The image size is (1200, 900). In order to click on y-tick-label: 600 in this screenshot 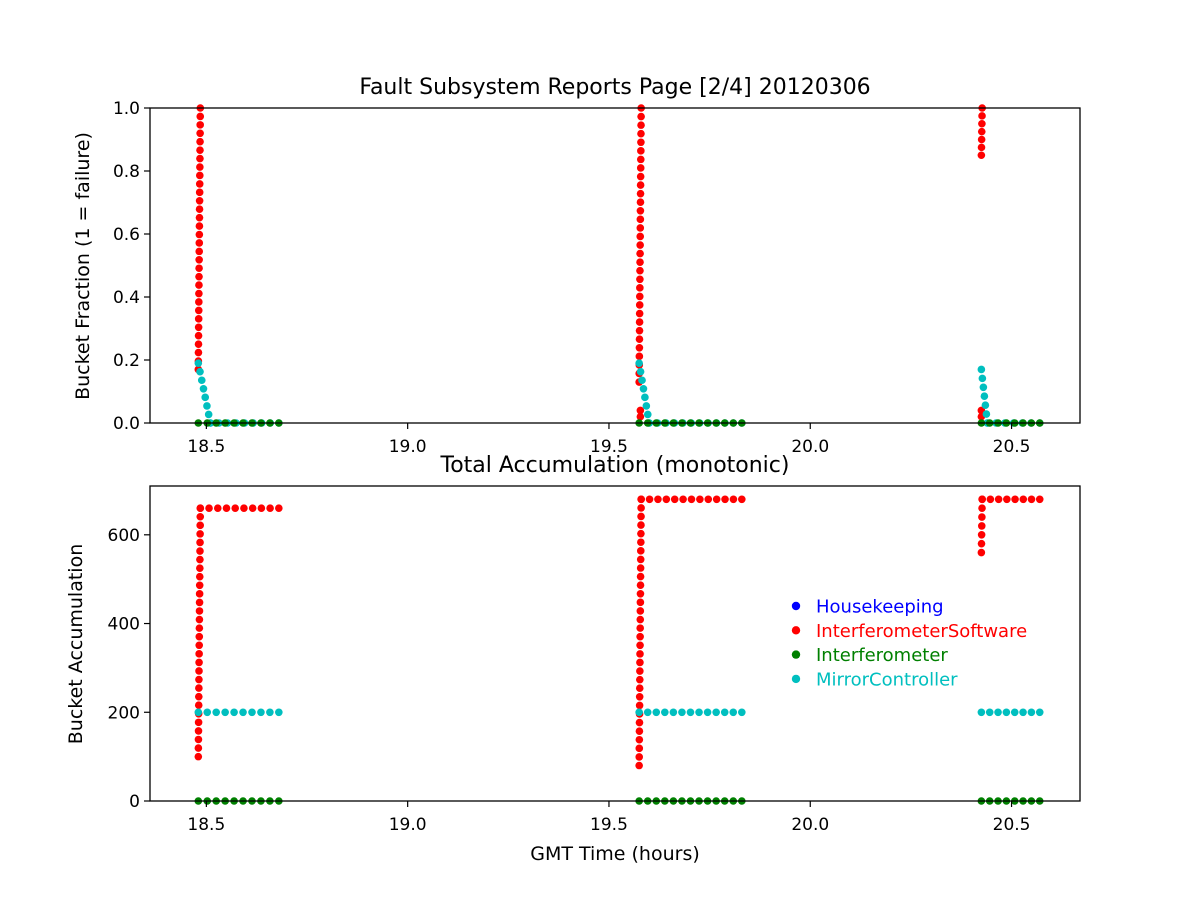, I will do `click(124, 536)`.